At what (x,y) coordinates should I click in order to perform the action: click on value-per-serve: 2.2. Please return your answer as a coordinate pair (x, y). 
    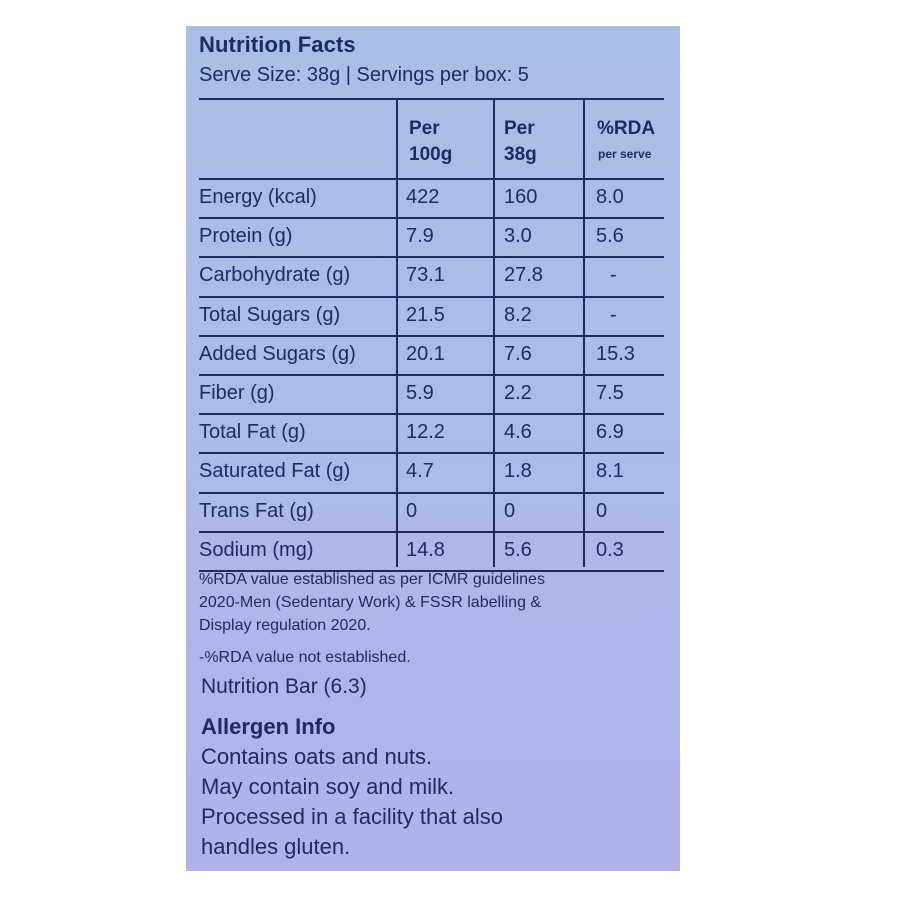
    Looking at the image, I should click on (518, 393).